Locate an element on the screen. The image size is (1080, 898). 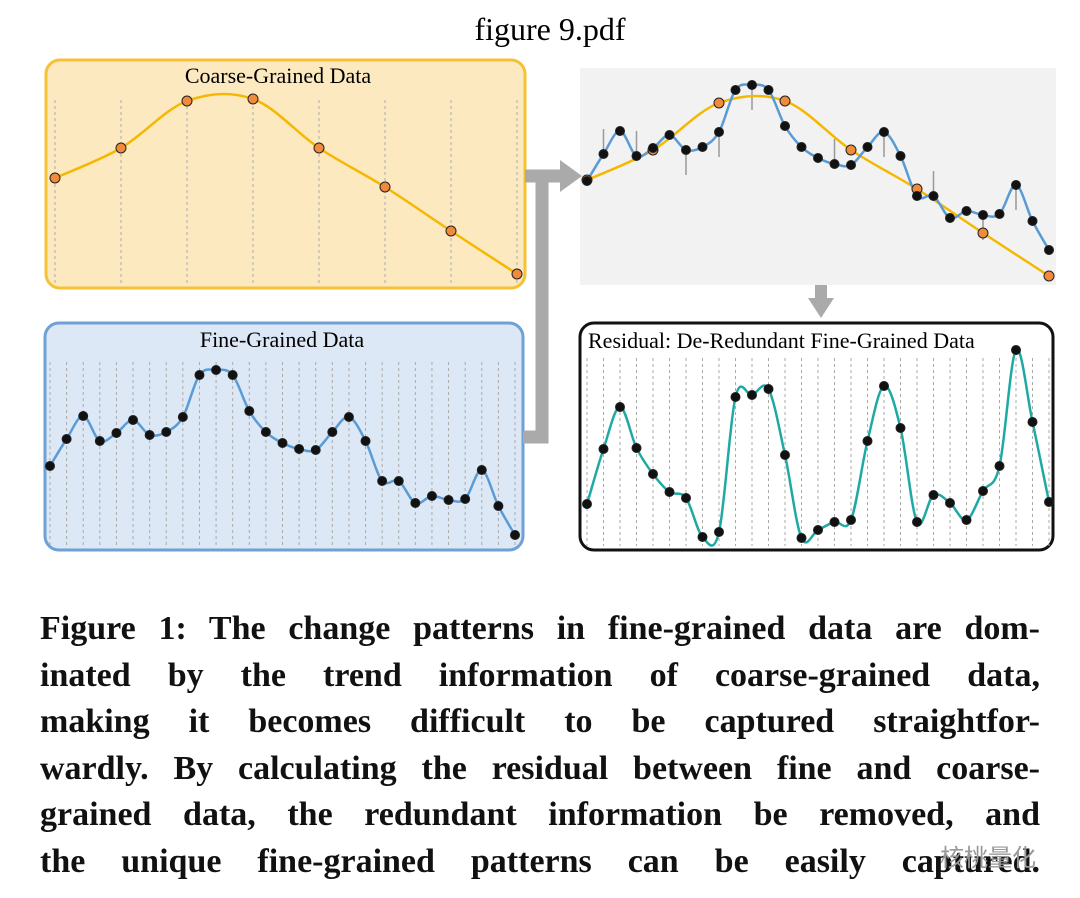
watermark: 核桃量化 is located at coordinates (988, 858).